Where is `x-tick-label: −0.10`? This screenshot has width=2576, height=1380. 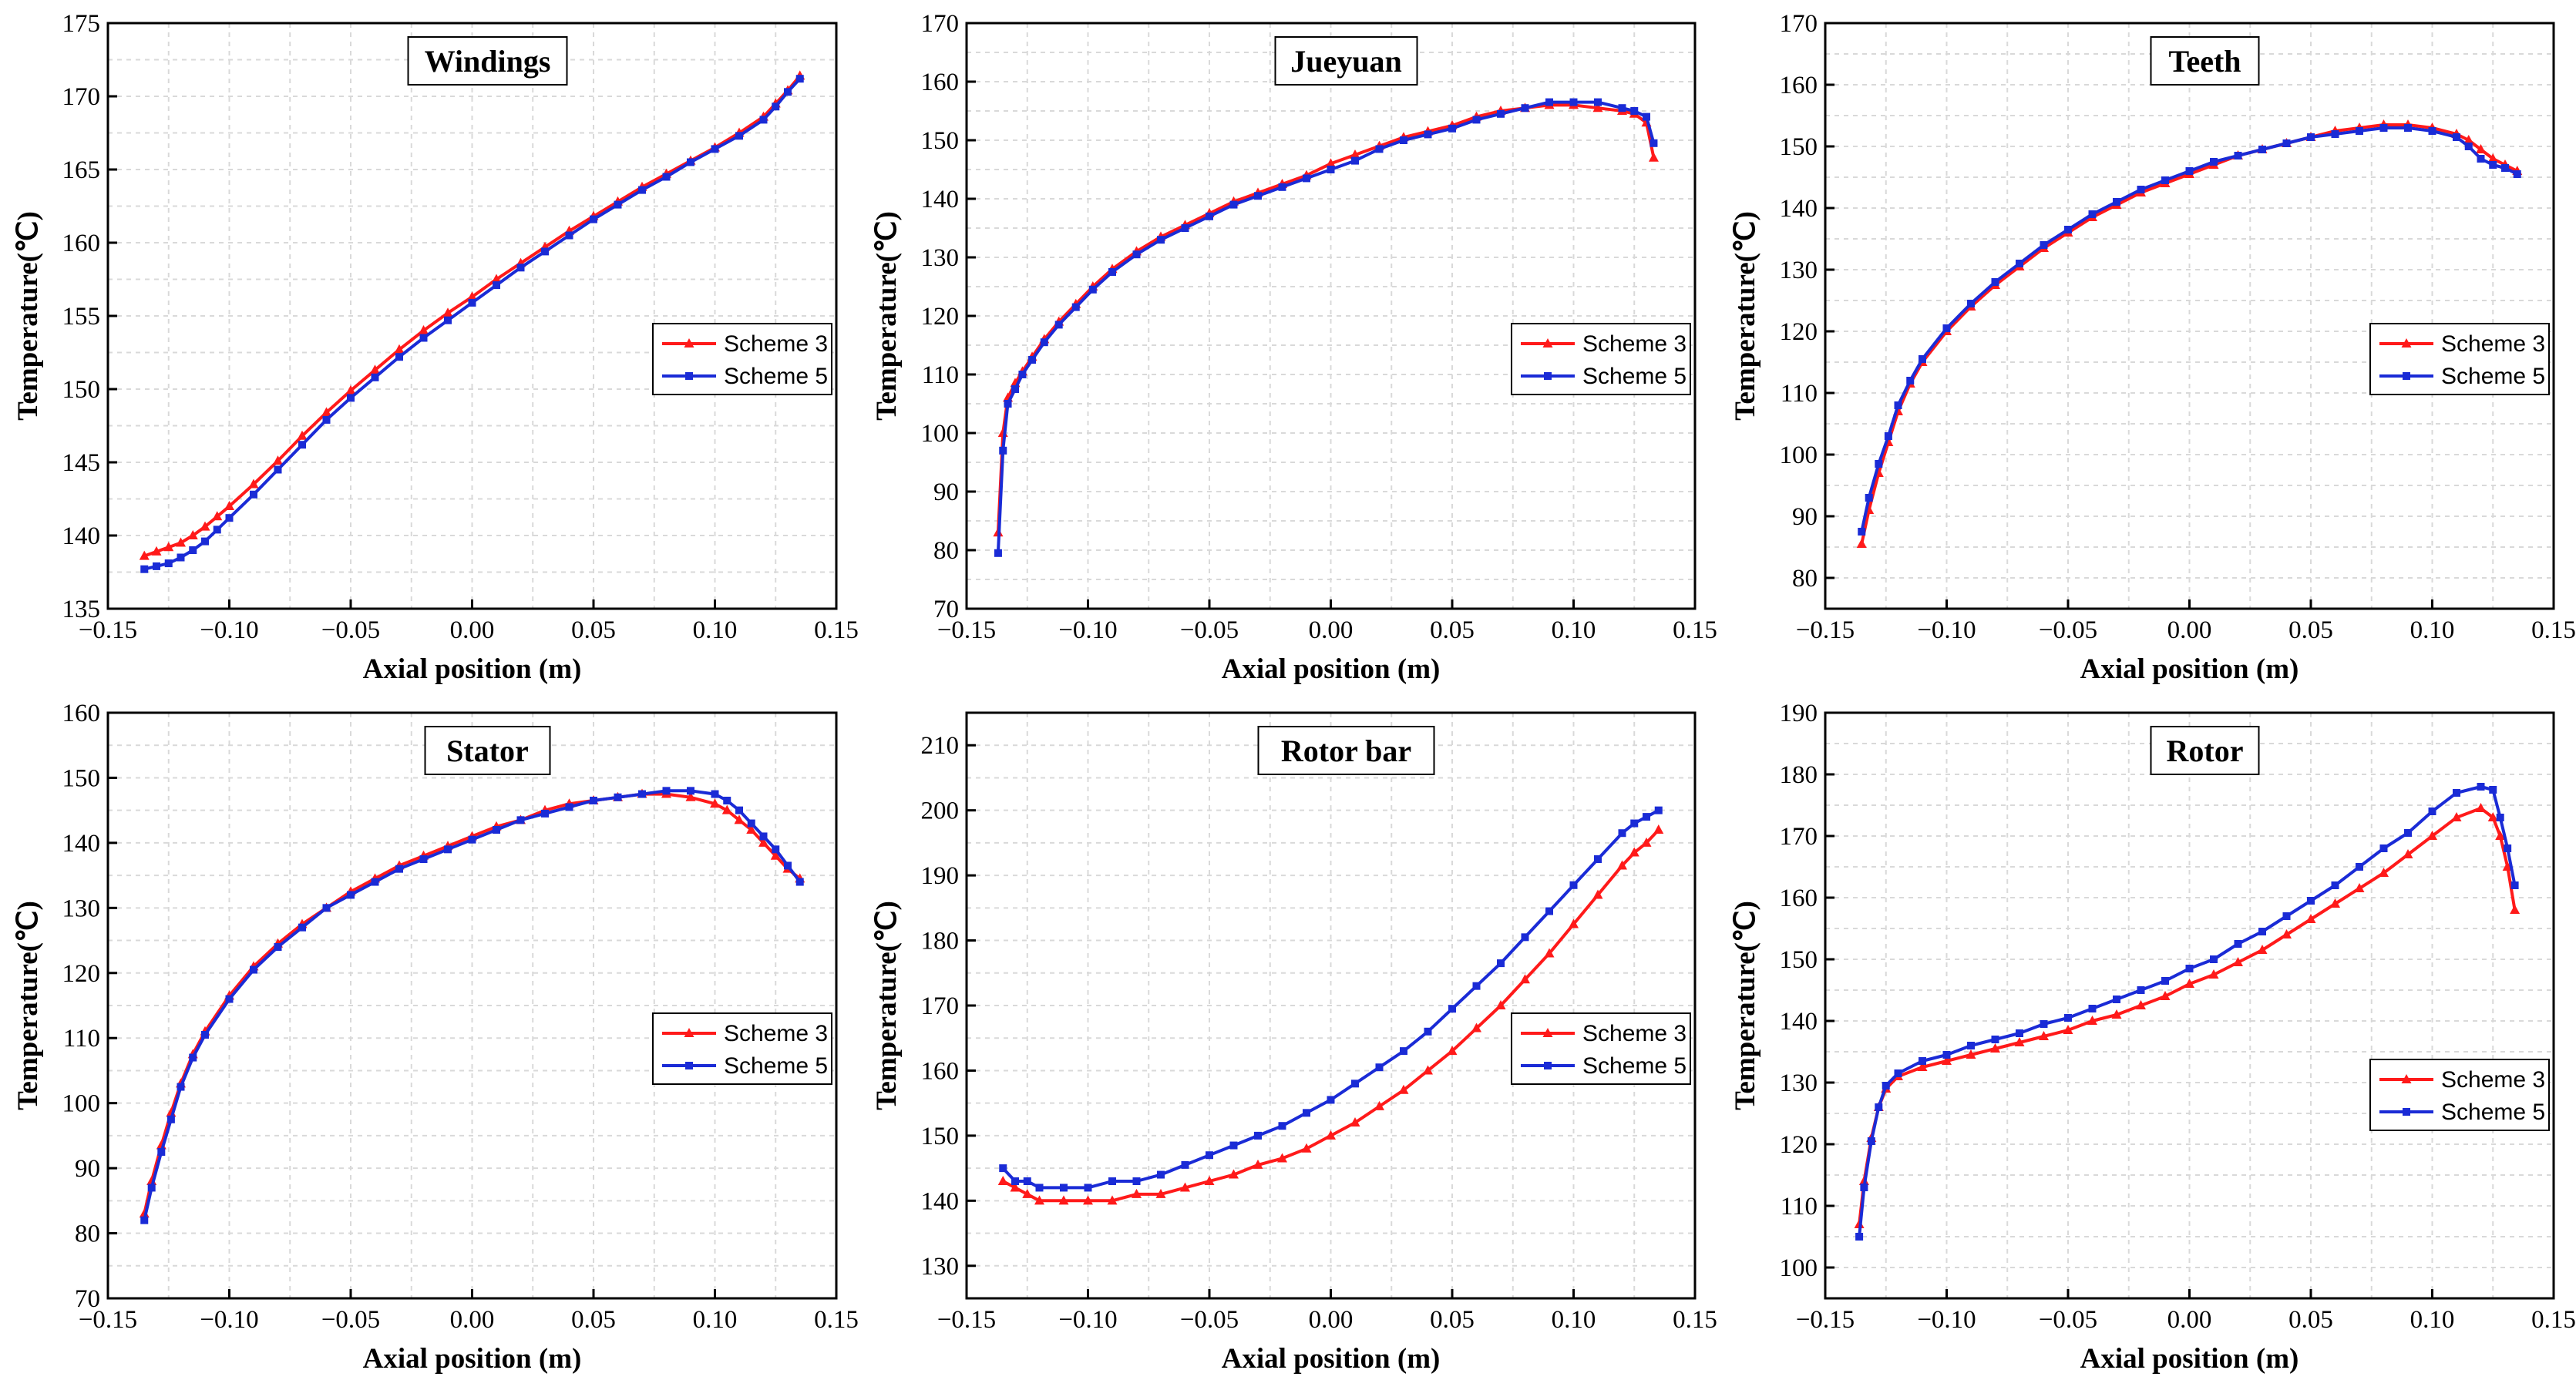 x-tick-label: −0.10 is located at coordinates (1946, 1320).